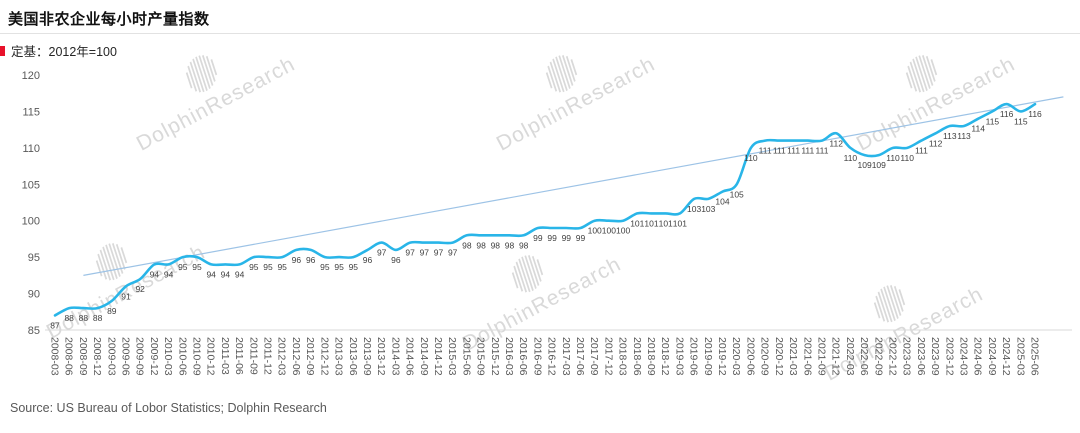  I want to click on svg-text: 2019-12, so click(722, 356).